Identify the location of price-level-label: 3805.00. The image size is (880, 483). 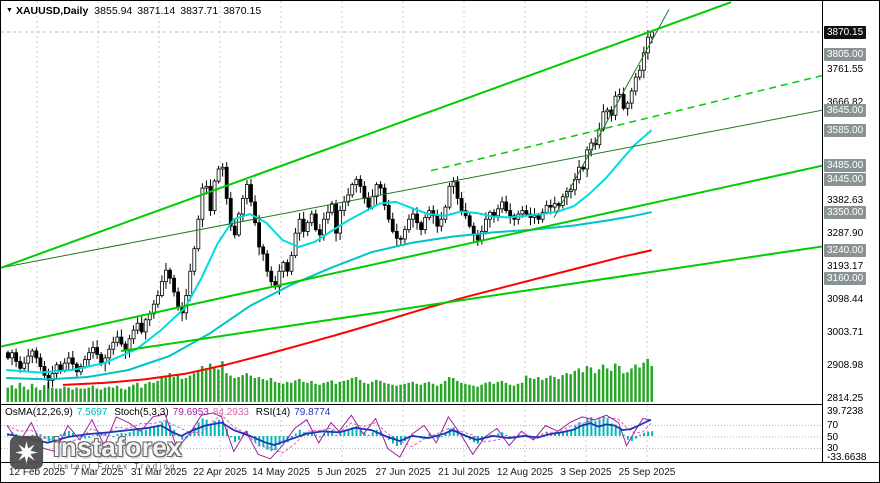
(845, 54).